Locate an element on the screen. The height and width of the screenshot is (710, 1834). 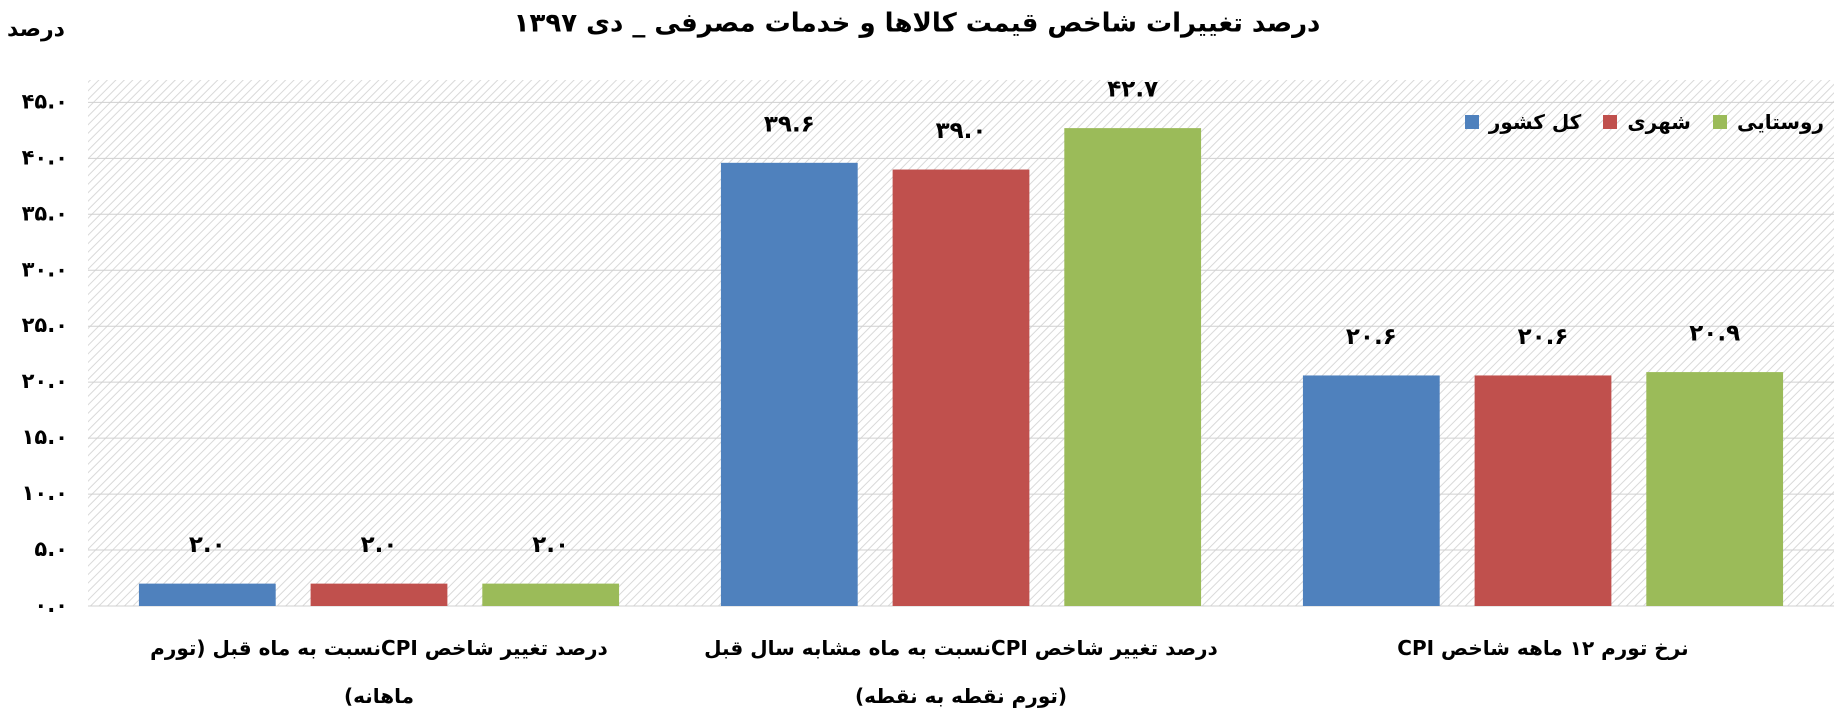
y-tick-label: ۵.۰ is located at coordinates (51, 549).